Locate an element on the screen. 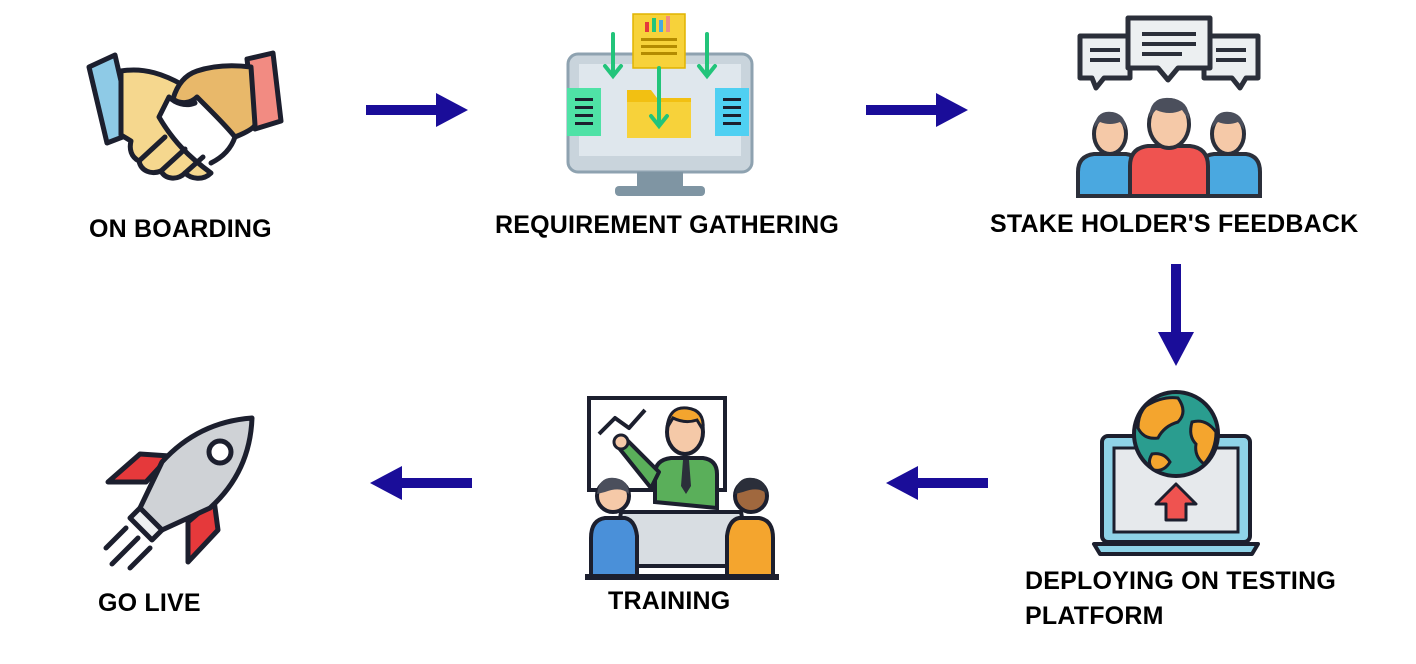 This screenshot has width=1416, height=664. step-label-deploying-line1: DEPLOYING ON TESTING is located at coordinates (1180, 581).